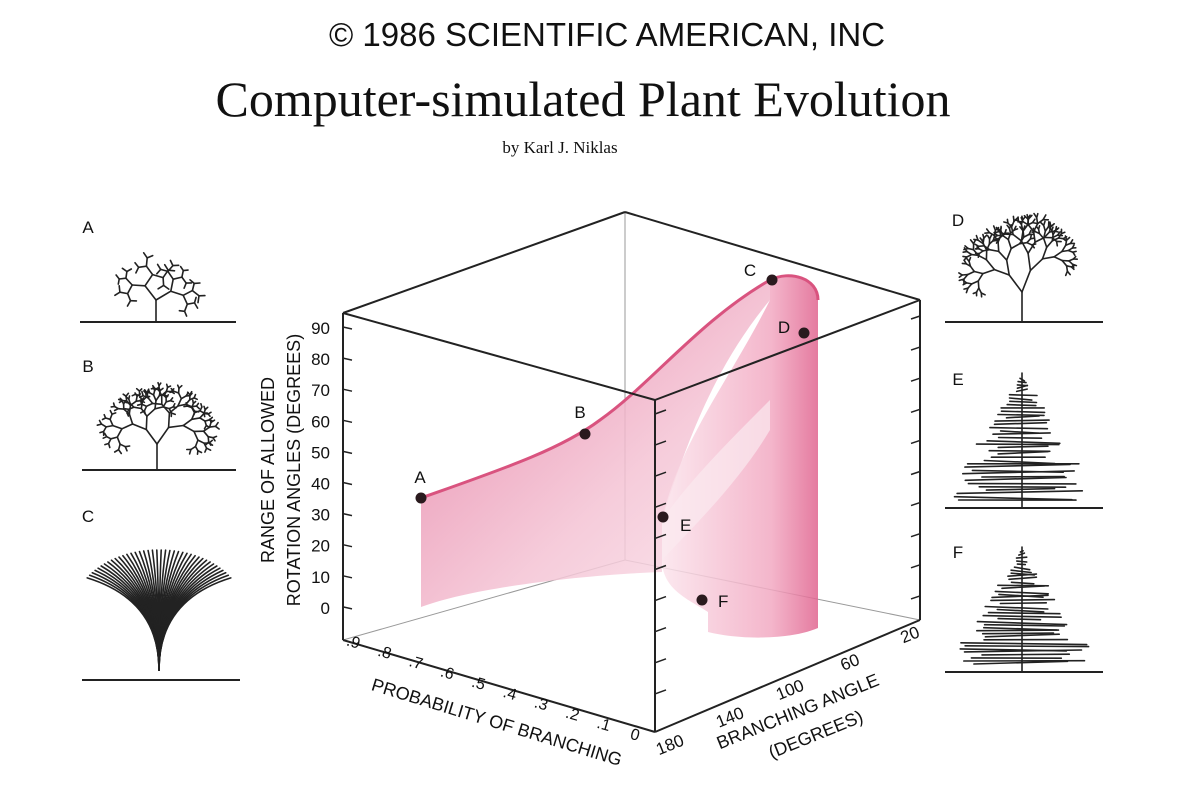  What do you see at coordinates (385, 653) in the screenshot?
I see `x-tick-label: .8` at bounding box center [385, 653].